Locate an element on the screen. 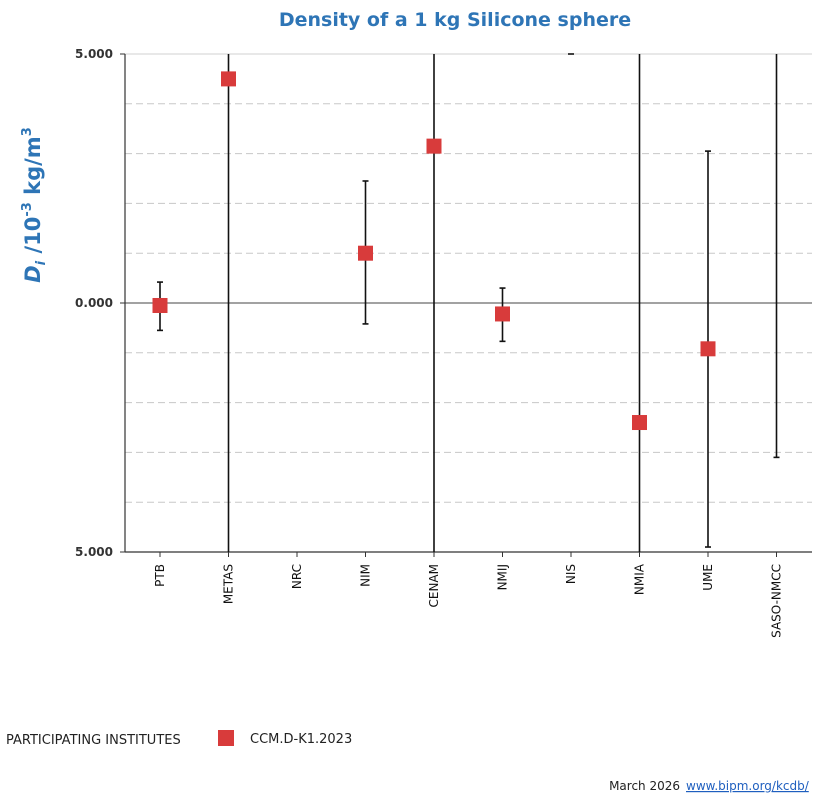 This screenshot has height=796, width=840. data-point-cenam is located at coordinates (434, 146).